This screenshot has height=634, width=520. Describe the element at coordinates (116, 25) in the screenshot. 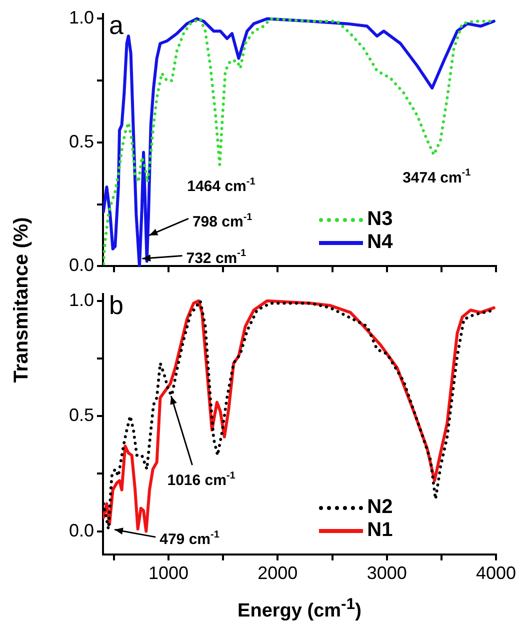

I see `chart-title: a` at that location.